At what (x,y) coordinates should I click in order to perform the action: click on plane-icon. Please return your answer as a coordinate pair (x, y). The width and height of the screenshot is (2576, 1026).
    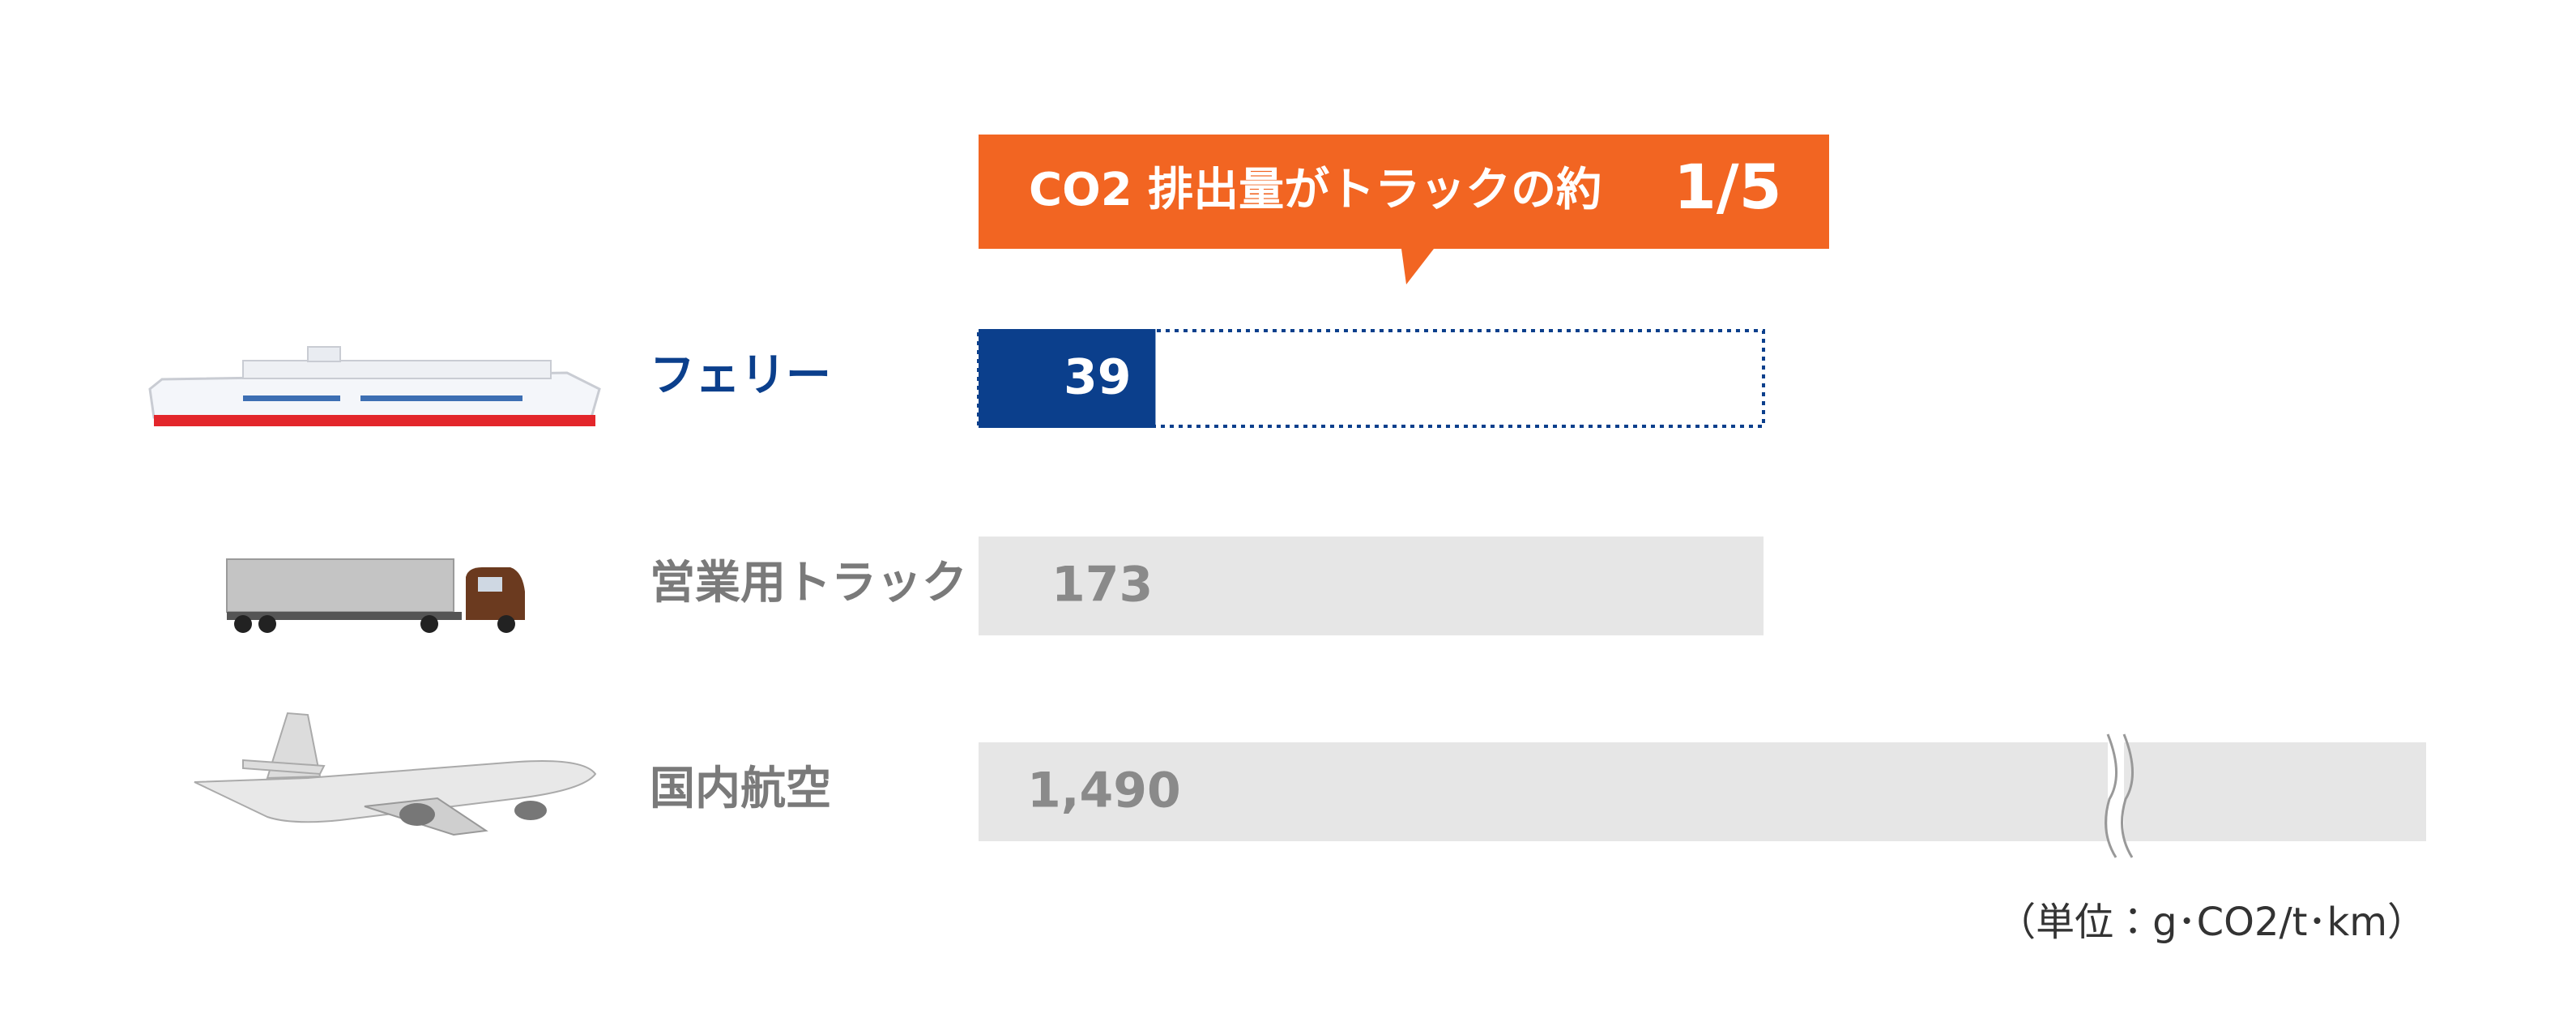
    Looking at the image, I should click on (396, 774).